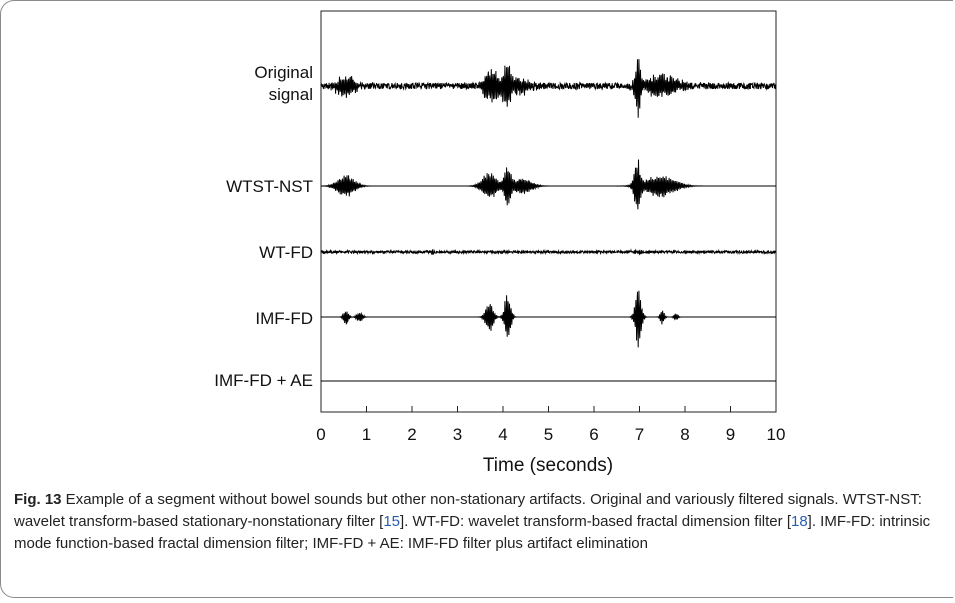 The width and height of the screenshot is (955, 603). What do you see at coordinates (685, 434) in the screenshot?
I see `x-tick-label: 8` at bounding box center [685, 434].